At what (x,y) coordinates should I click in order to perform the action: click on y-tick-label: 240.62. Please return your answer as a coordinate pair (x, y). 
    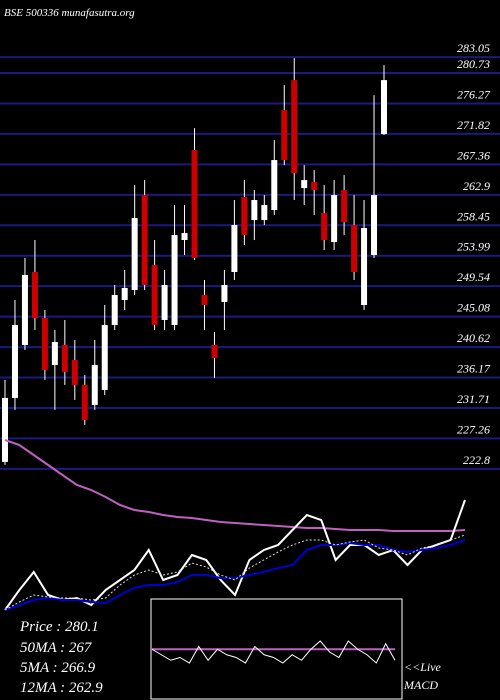
    Looking at the image, I should click on (473, 338).